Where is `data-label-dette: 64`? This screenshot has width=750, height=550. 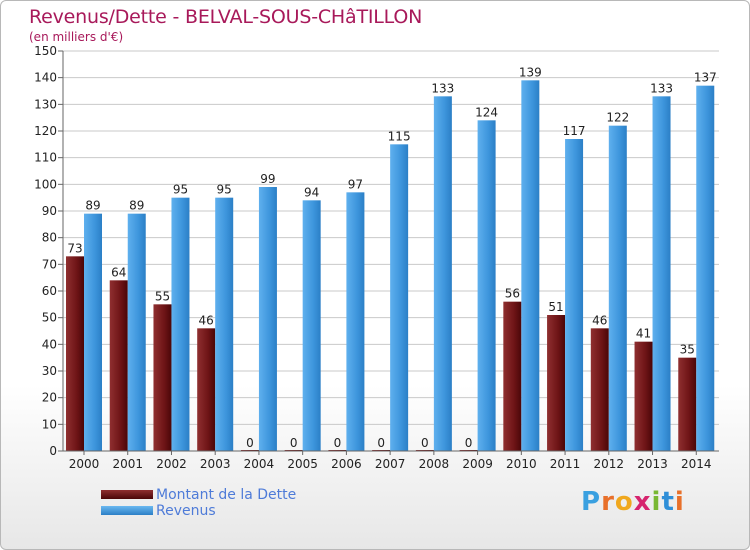 data-label-dette: 64 is located at coordinates (118, 272).